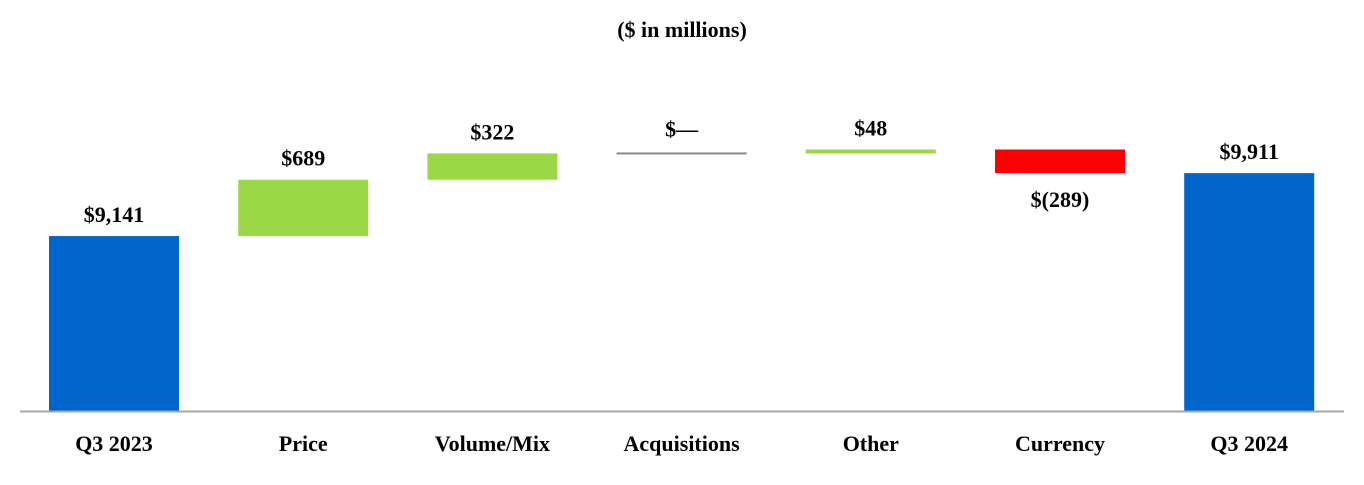 This screenshot has height=485, width=1364. I want to click on value-label: $689, so click(303, 158).